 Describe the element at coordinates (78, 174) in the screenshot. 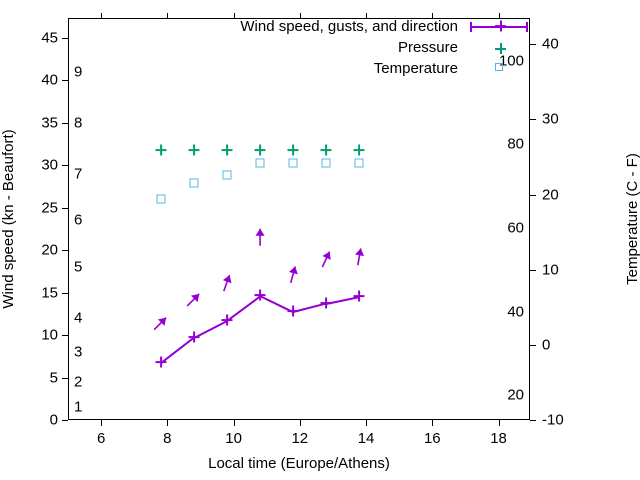

I see `beaufort-label: 7` at that location.